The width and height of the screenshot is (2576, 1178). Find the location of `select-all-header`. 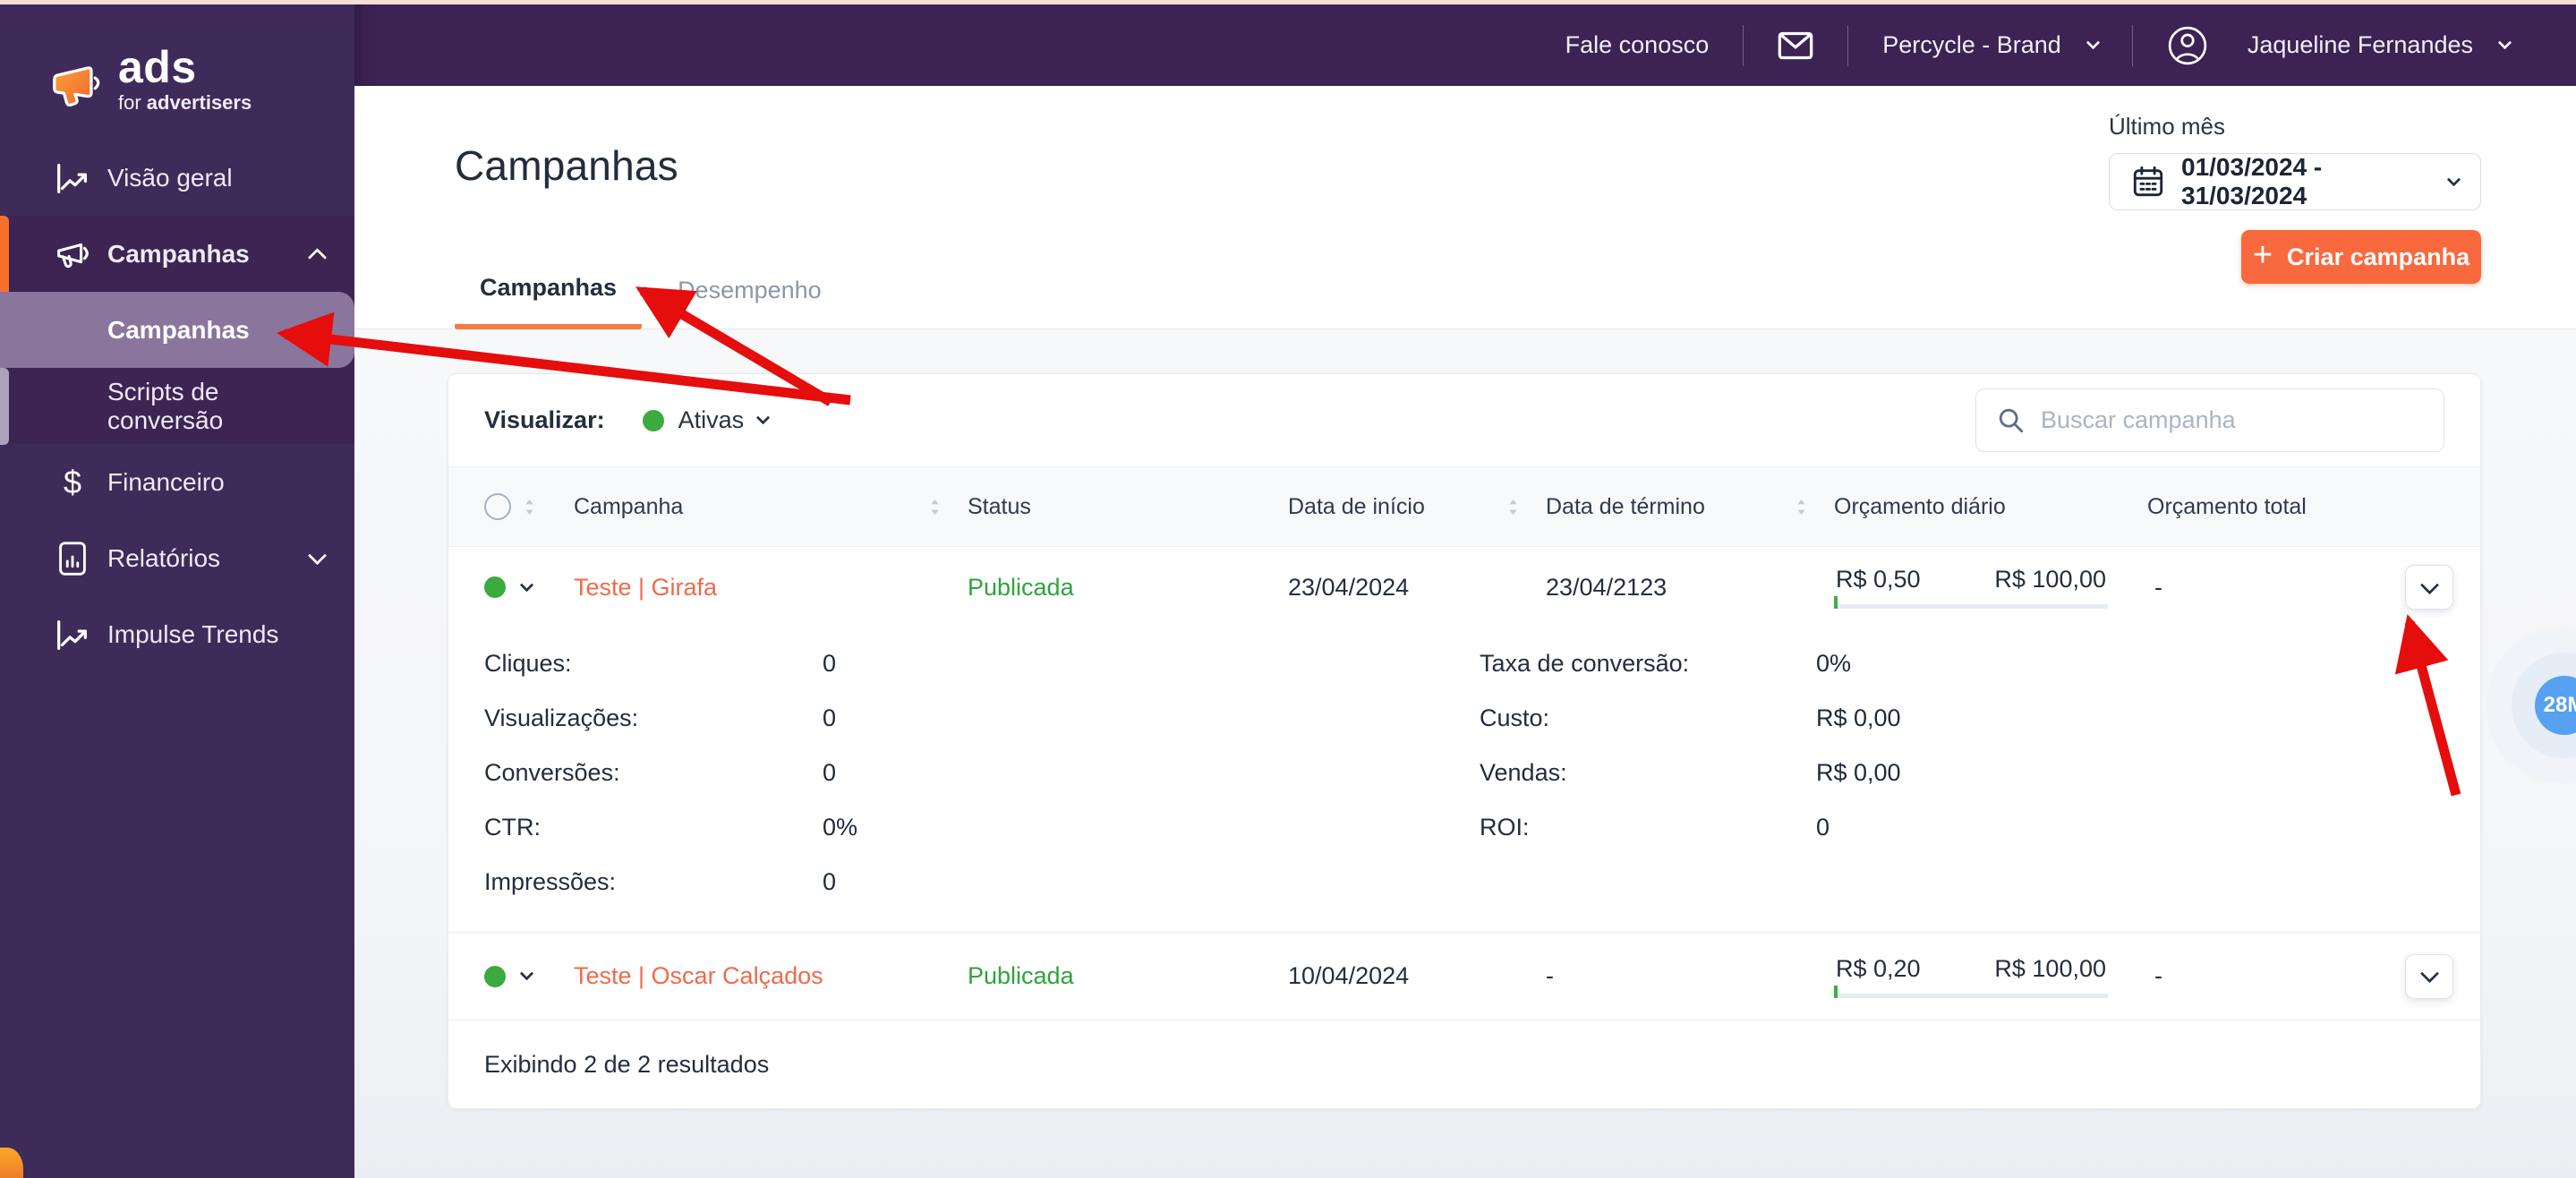

select-all-header is located at coordinates (529, 507).